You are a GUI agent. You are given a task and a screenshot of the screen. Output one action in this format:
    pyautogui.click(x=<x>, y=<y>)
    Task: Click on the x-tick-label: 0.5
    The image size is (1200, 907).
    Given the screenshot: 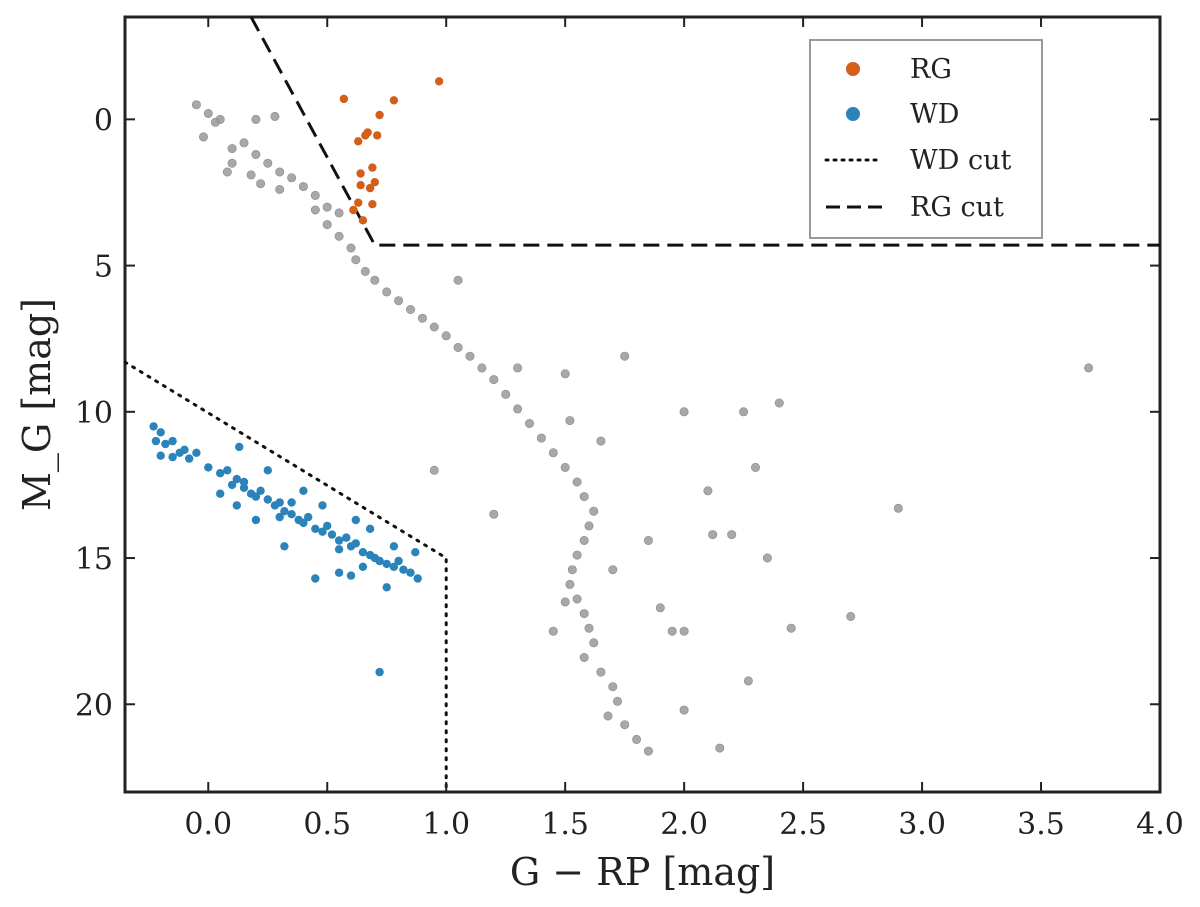 What is the action you would take?
    pyautogui.click(x=327, y=824)
    